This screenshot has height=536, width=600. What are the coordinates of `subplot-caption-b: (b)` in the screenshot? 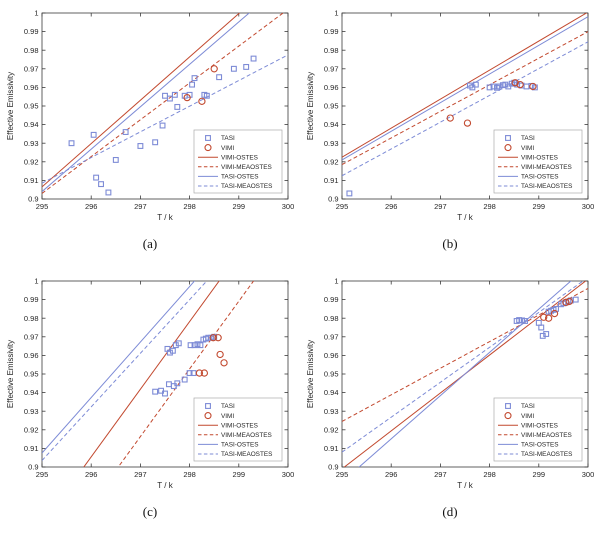 It's located at (450, 243).